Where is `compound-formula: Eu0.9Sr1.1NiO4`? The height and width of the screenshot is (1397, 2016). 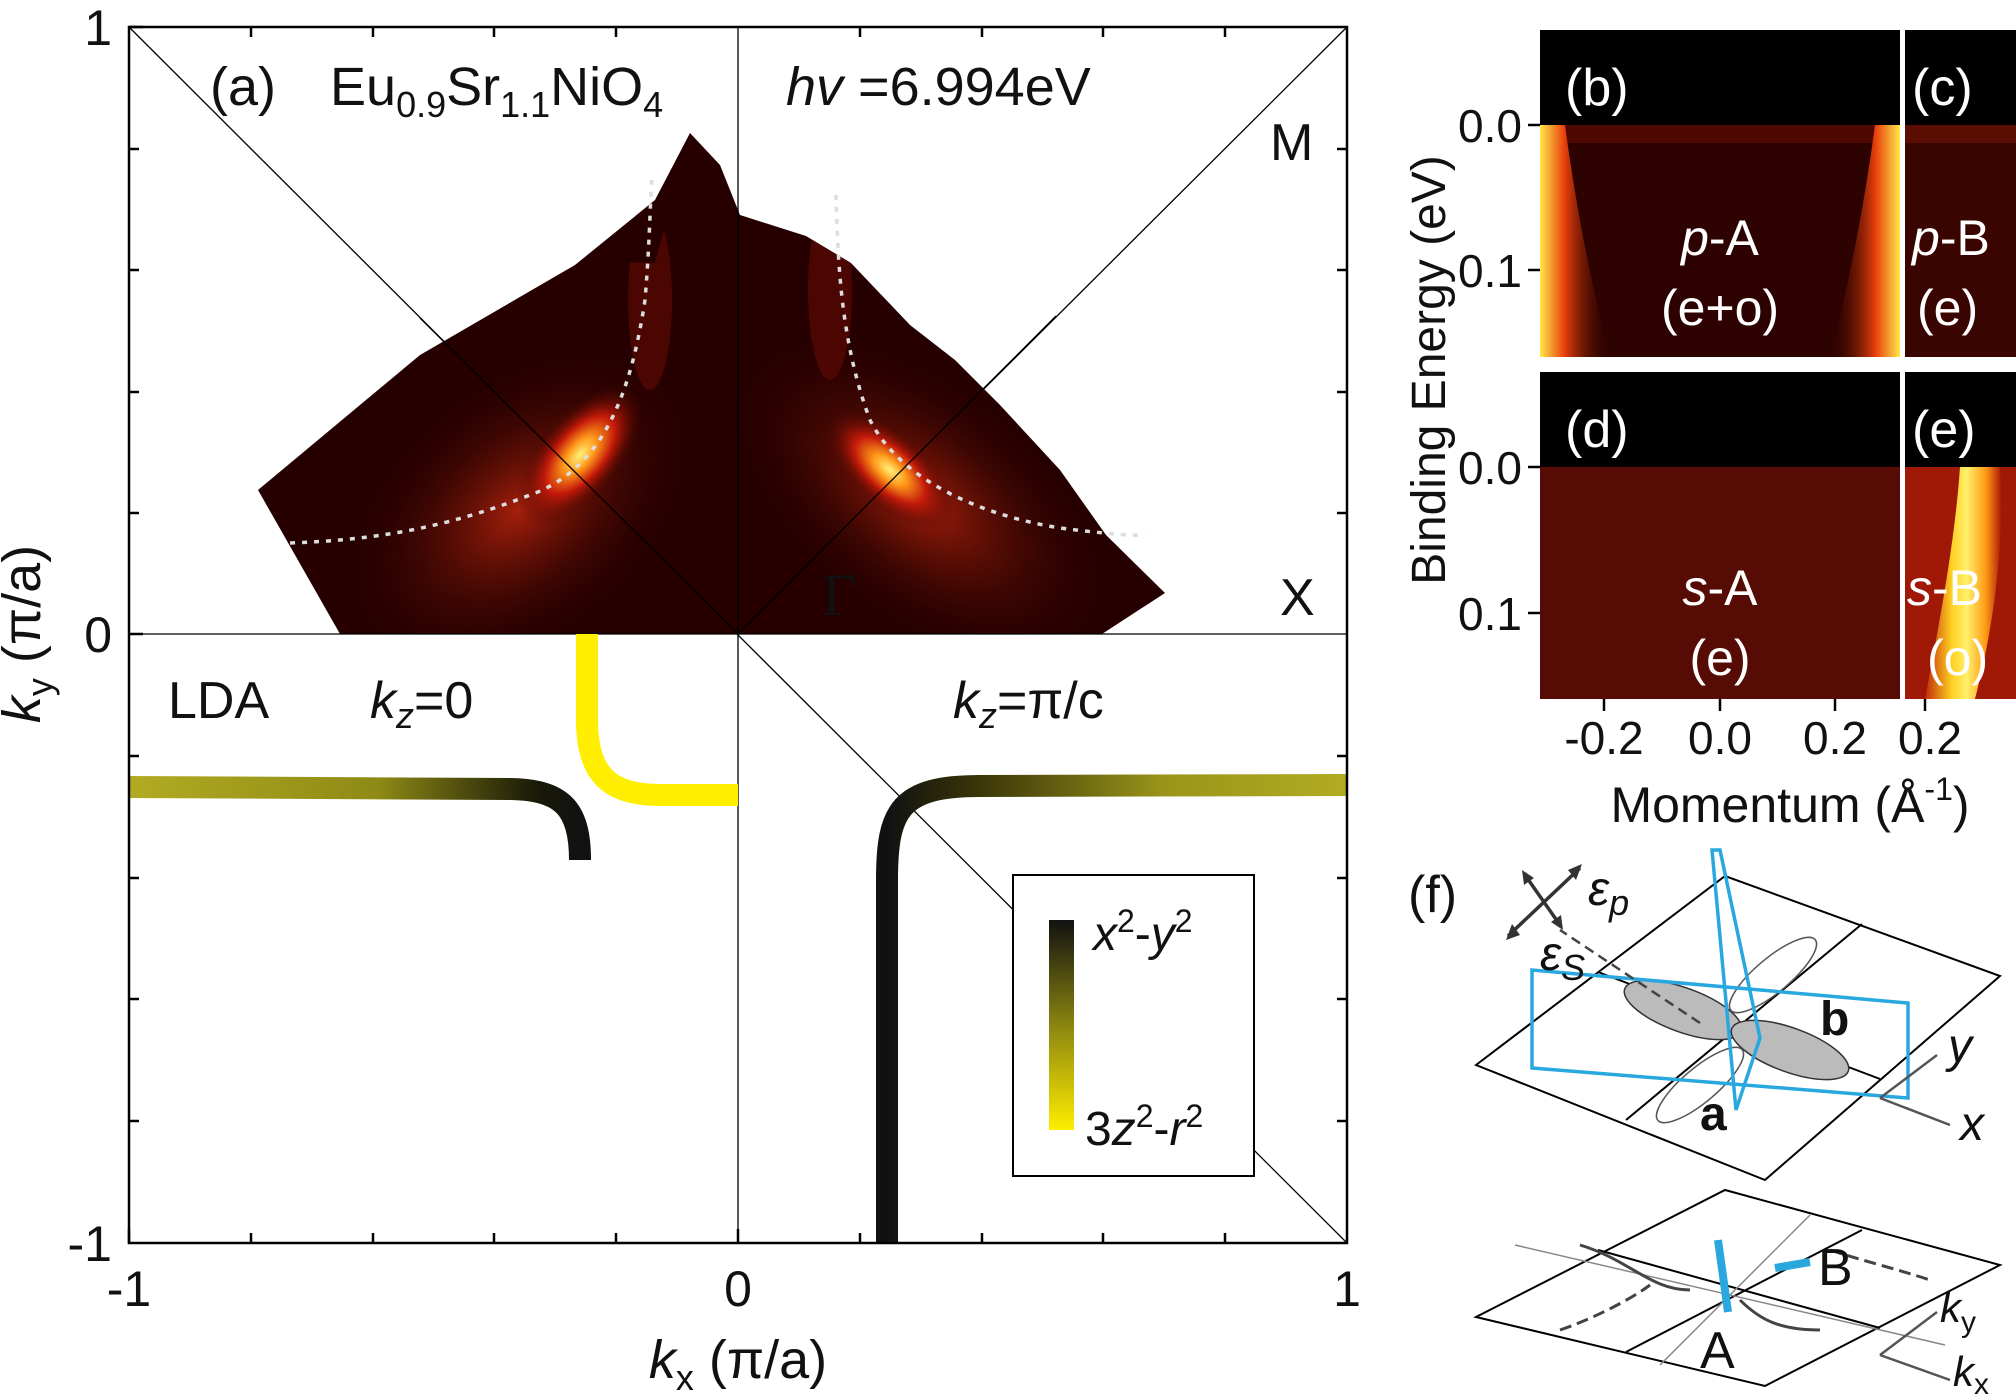 compound-formula: Eu0.9Sr1.1NiO4 is located at coordinates (496, 91).